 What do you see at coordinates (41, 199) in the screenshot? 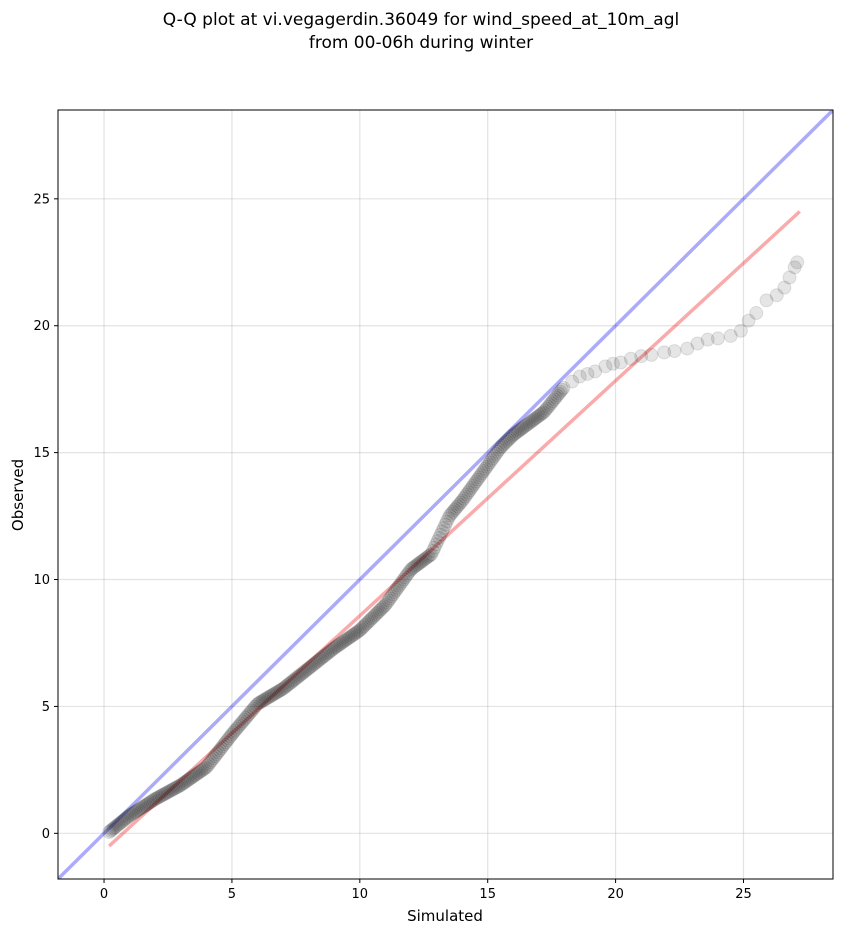
I see `y-tick-label: 25` at bounding box center [41, 199].